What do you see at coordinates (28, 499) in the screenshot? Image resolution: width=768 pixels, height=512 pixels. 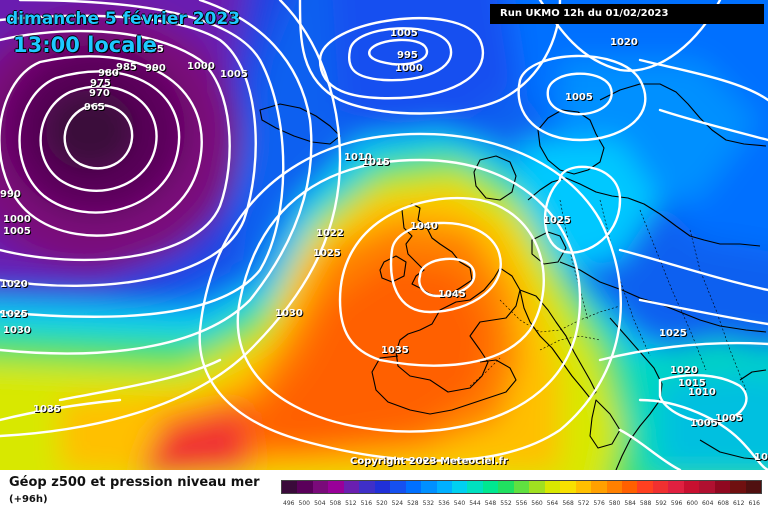 I see `legend-subtitle: (+96h)` at bounding box center [28, 499].